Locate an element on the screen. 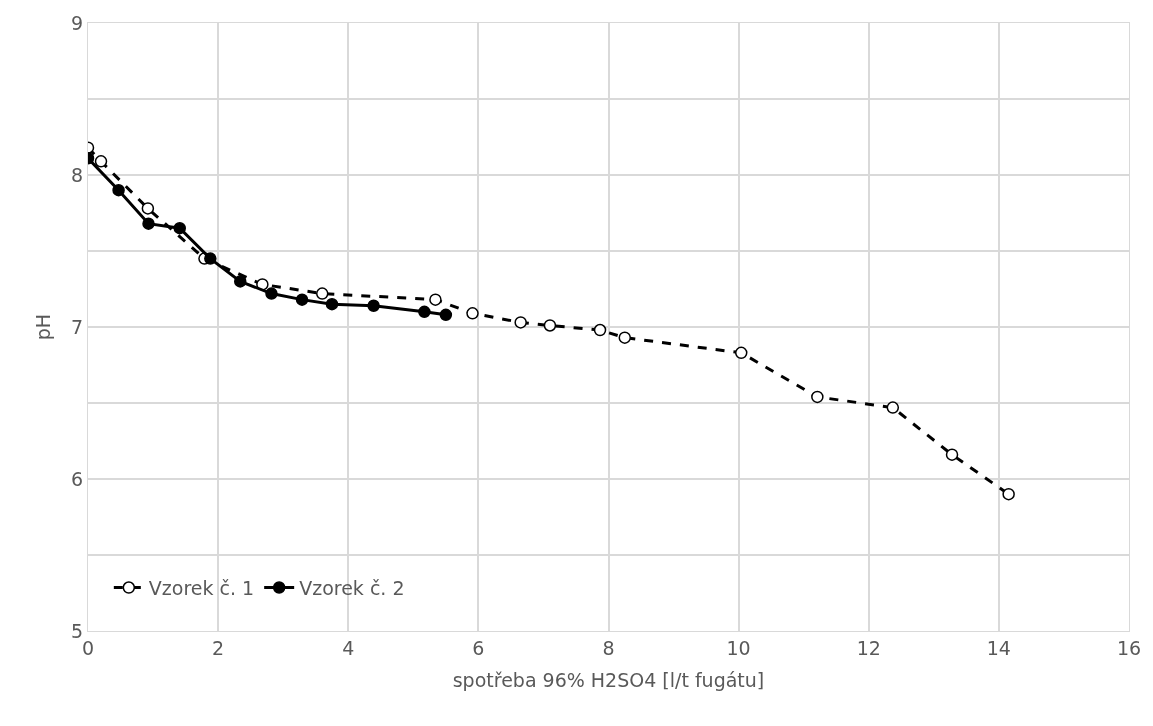 This screenshot has width=1153, height=726. y-tick-label: 8 is located at coordinates (77, 174).